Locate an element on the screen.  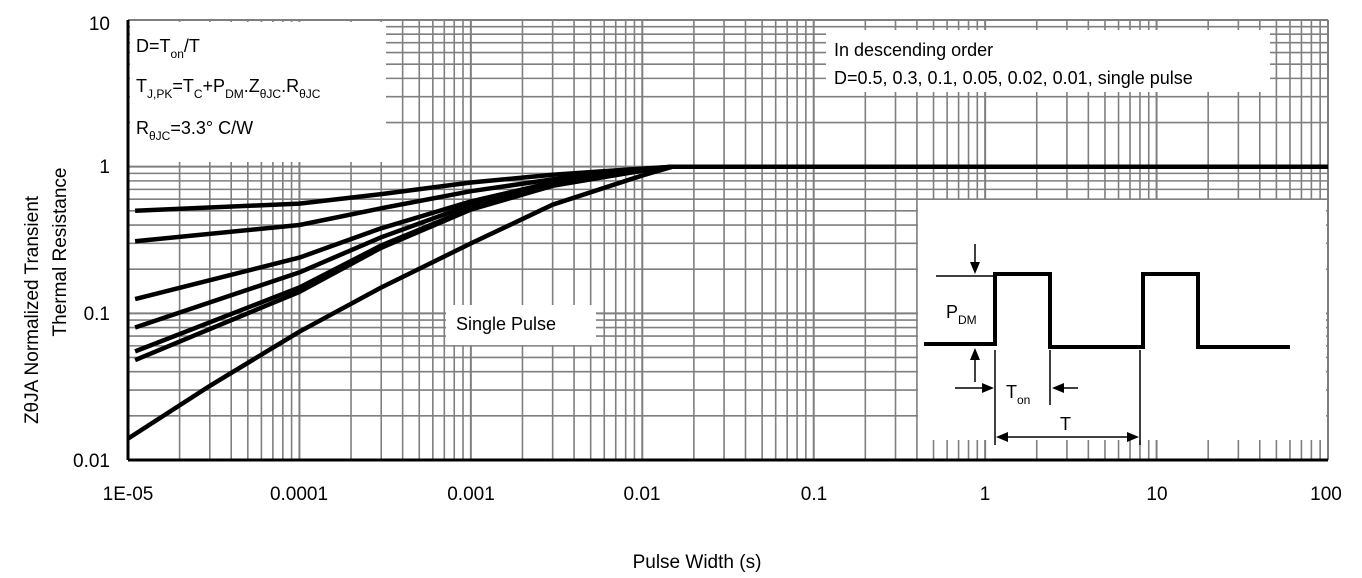
x-tick-label: 0.0001 is located at coordinates (299, 494).